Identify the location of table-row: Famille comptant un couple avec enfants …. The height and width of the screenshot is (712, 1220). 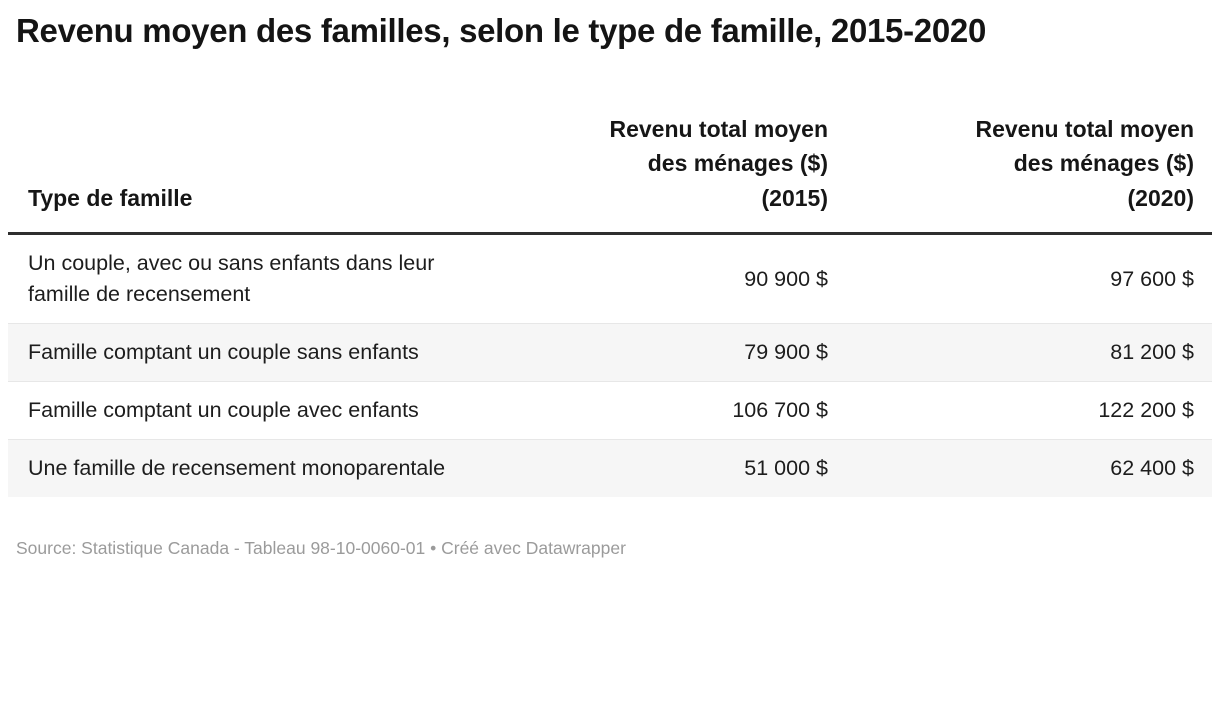
(610, 410).